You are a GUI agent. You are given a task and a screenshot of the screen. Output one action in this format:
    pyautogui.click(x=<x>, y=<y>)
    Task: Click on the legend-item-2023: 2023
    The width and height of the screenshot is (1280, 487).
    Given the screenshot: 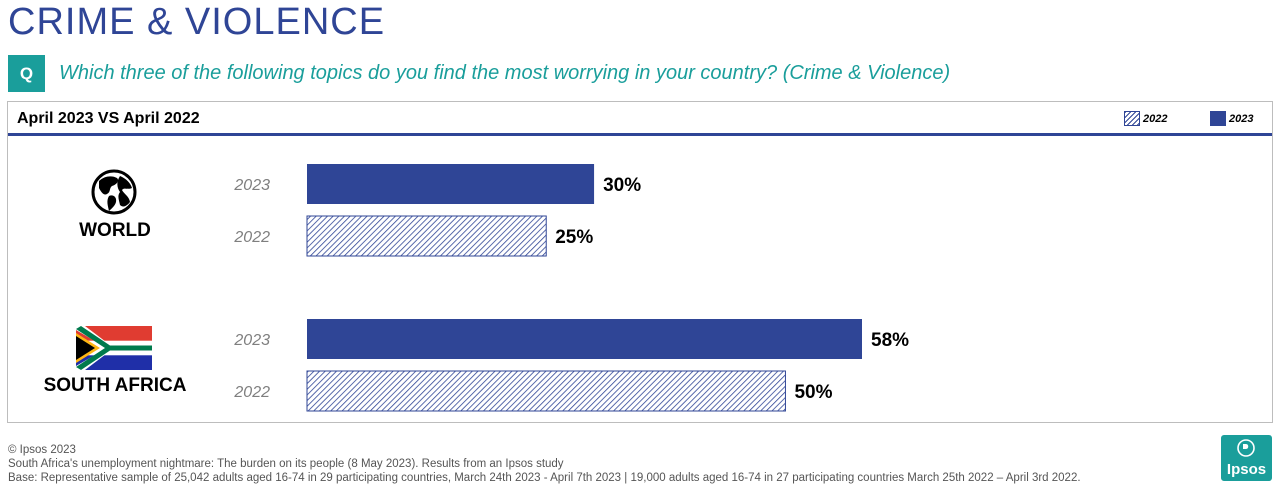 What is the action you would take?
    pyautogui.click(x=1231, y=118)
    